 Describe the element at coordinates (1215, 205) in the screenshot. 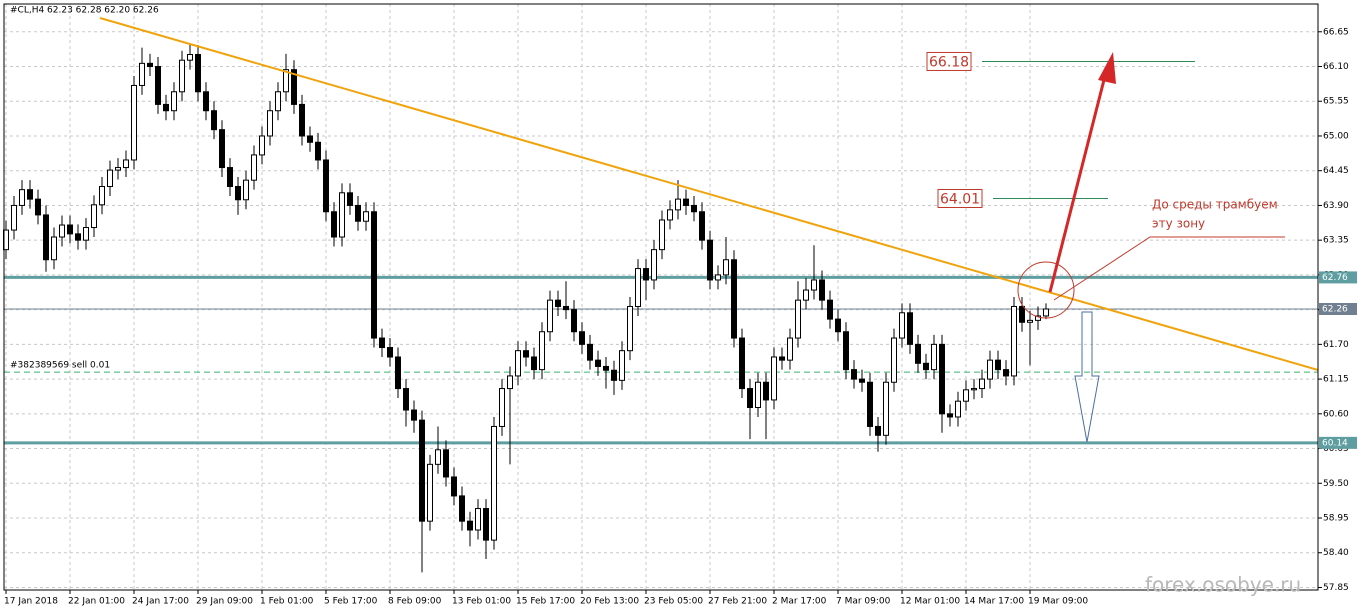

I see `annotation-line: До среды трамбуем` at that location.